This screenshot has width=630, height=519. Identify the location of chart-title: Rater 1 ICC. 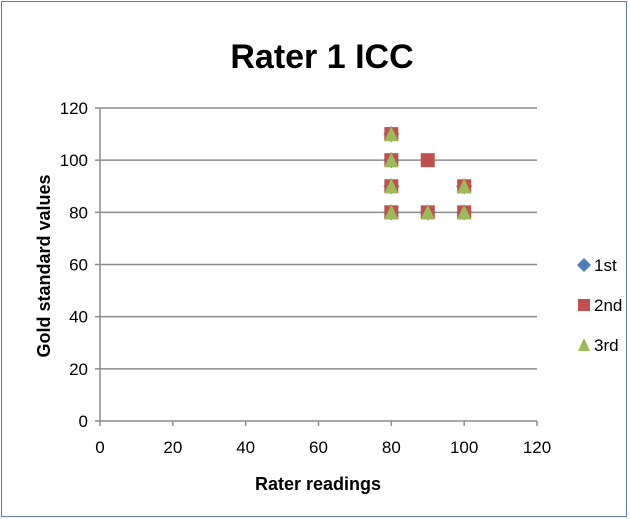
(321, 57).